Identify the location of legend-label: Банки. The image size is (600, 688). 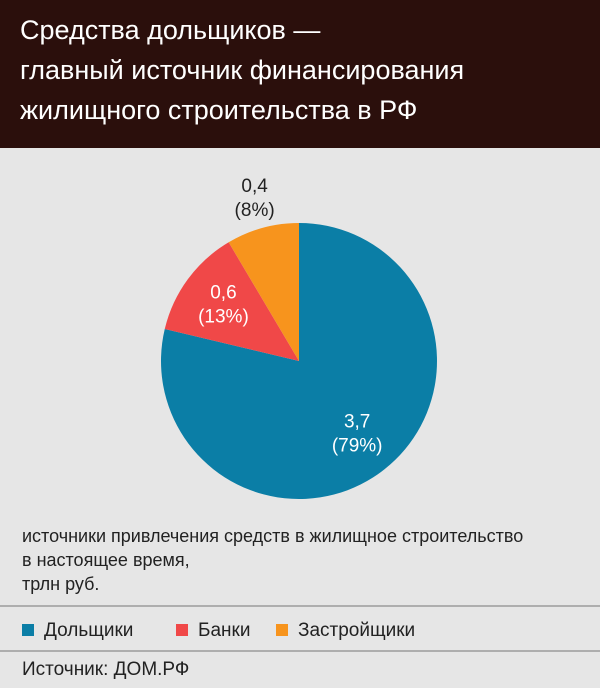
(224, 630).